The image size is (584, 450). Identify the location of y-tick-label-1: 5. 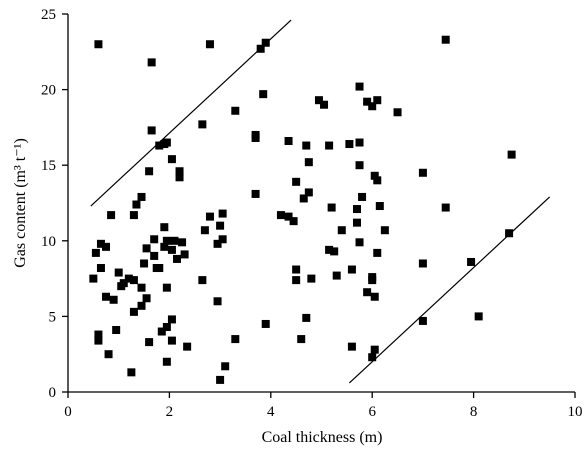
(53, 317).